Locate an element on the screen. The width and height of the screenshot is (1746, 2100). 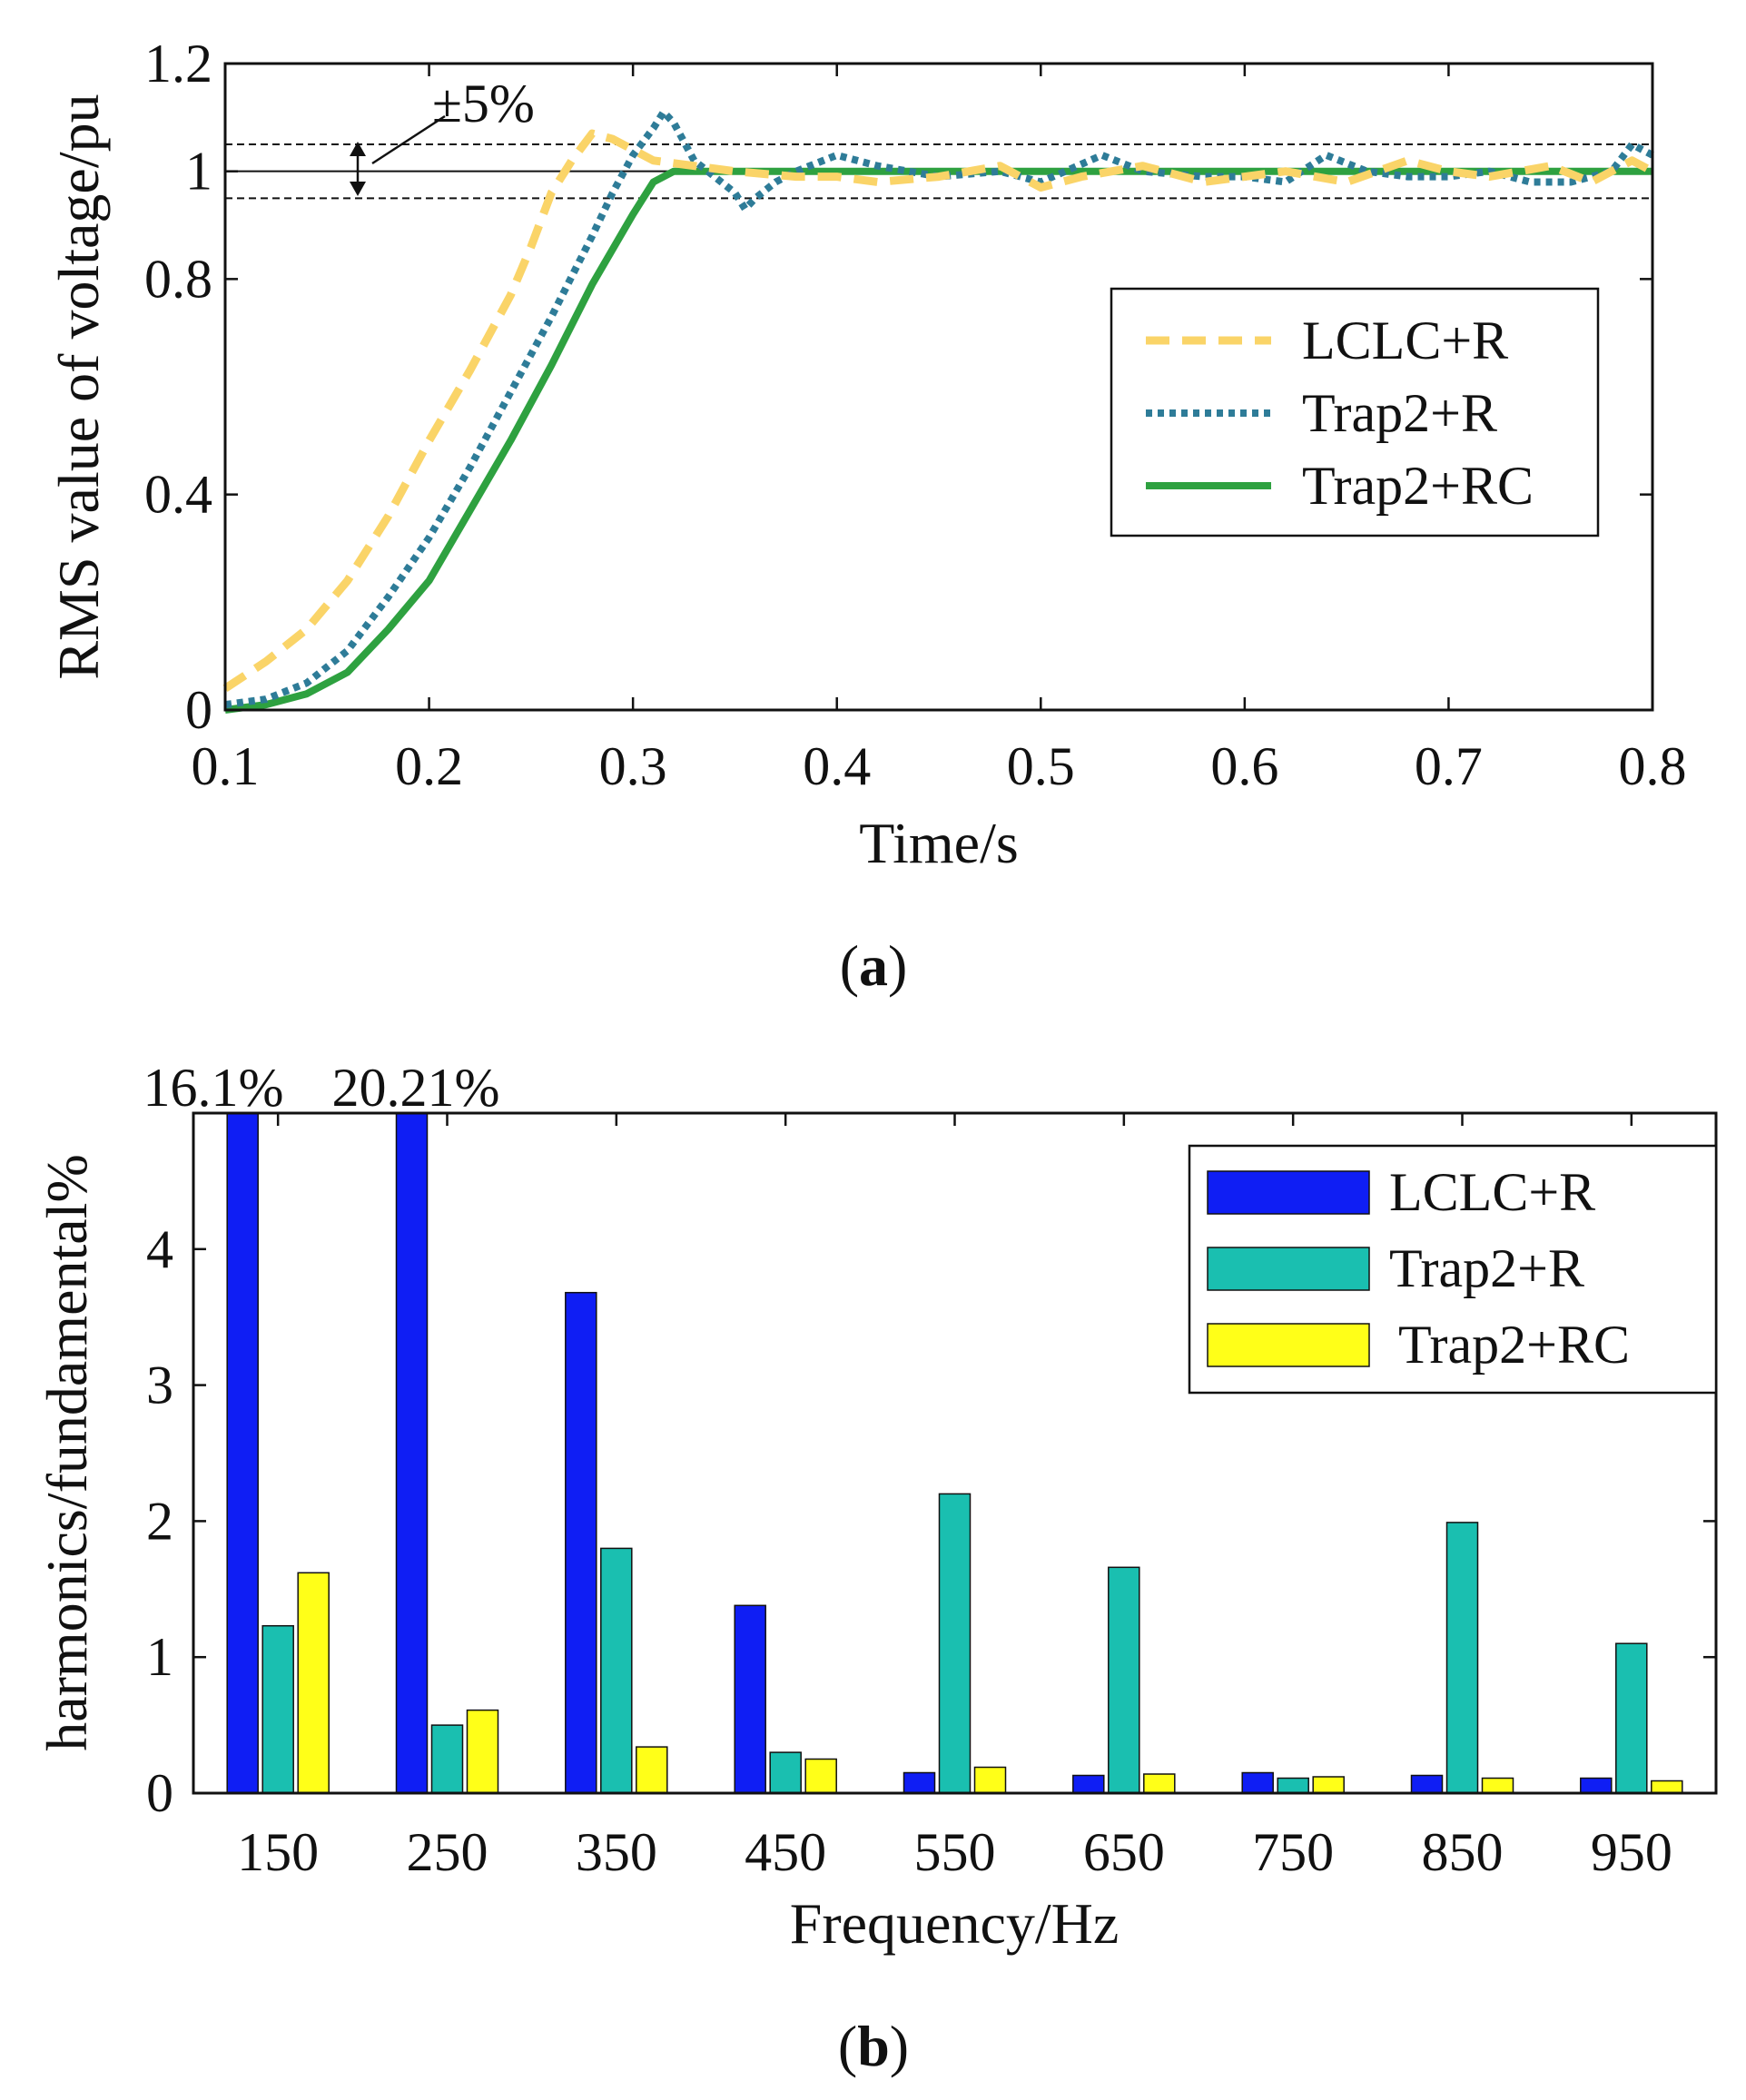
a-y-tick-label-1: 1 is located at coordinates (198, 172).